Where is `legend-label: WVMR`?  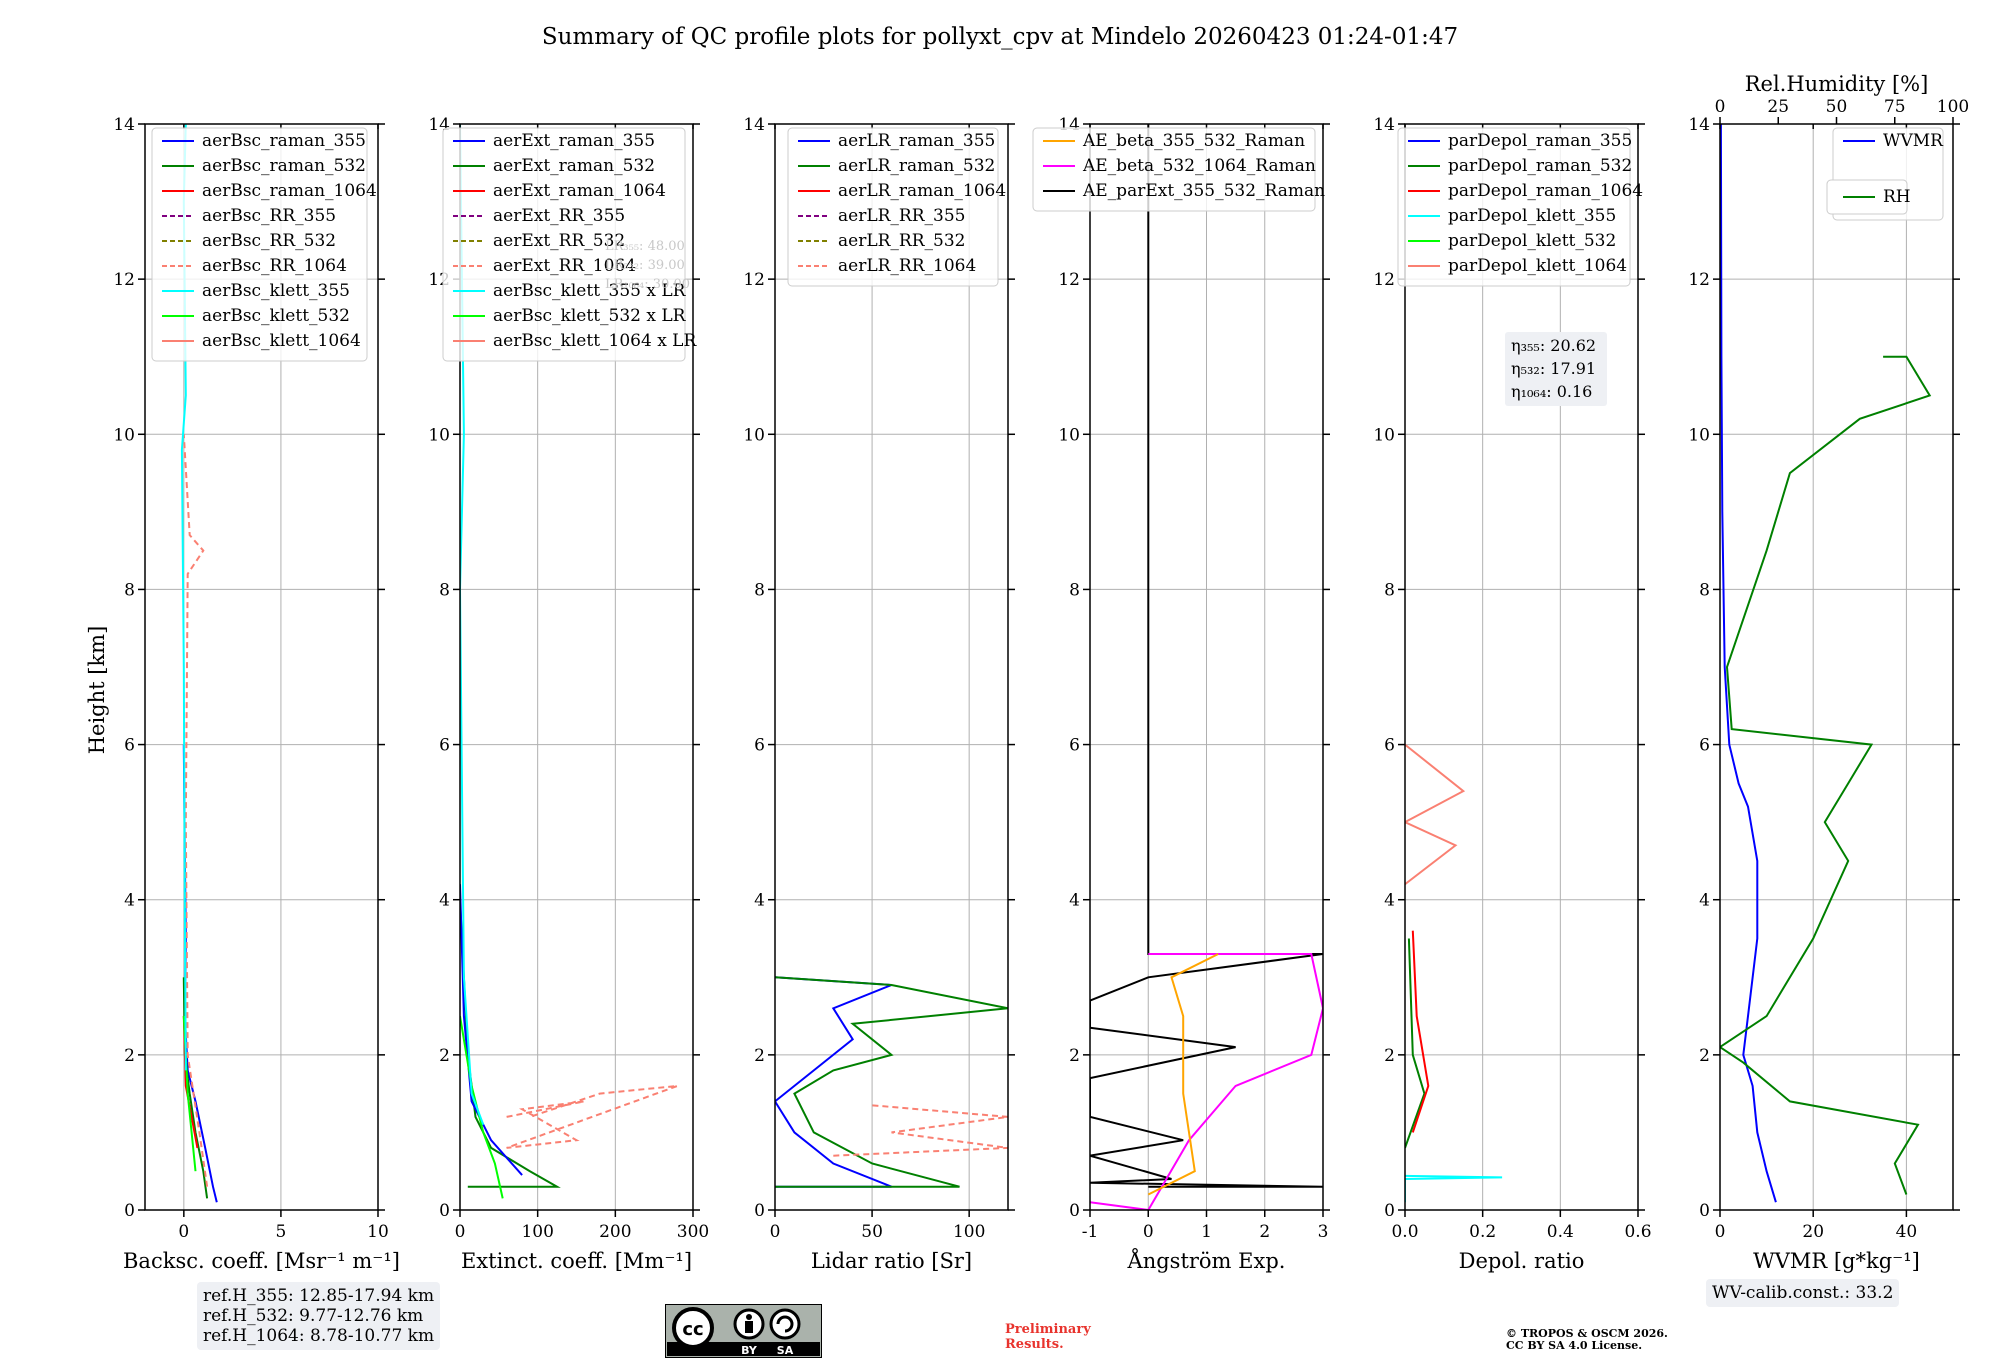 legend-label: WVMR is located at coordinates (1913, 141).